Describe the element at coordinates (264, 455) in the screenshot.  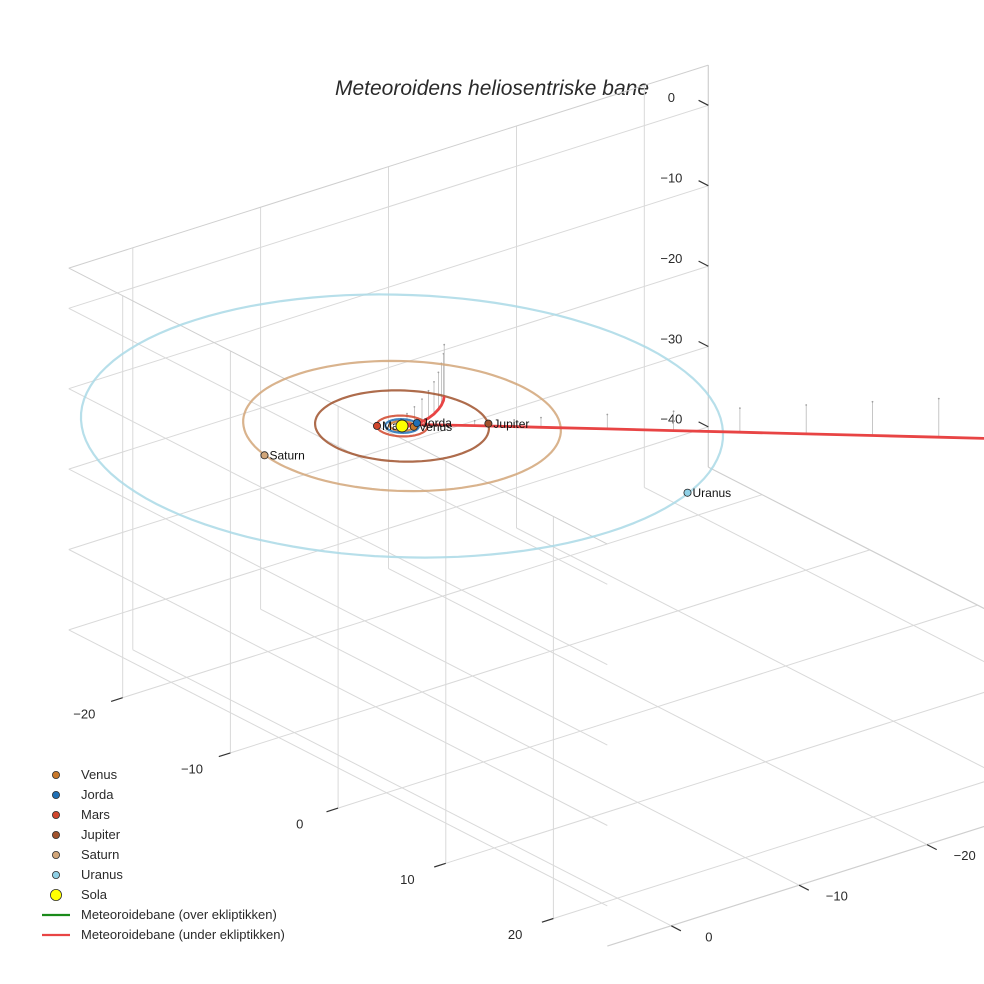
I see `planet-saturn` at that location.